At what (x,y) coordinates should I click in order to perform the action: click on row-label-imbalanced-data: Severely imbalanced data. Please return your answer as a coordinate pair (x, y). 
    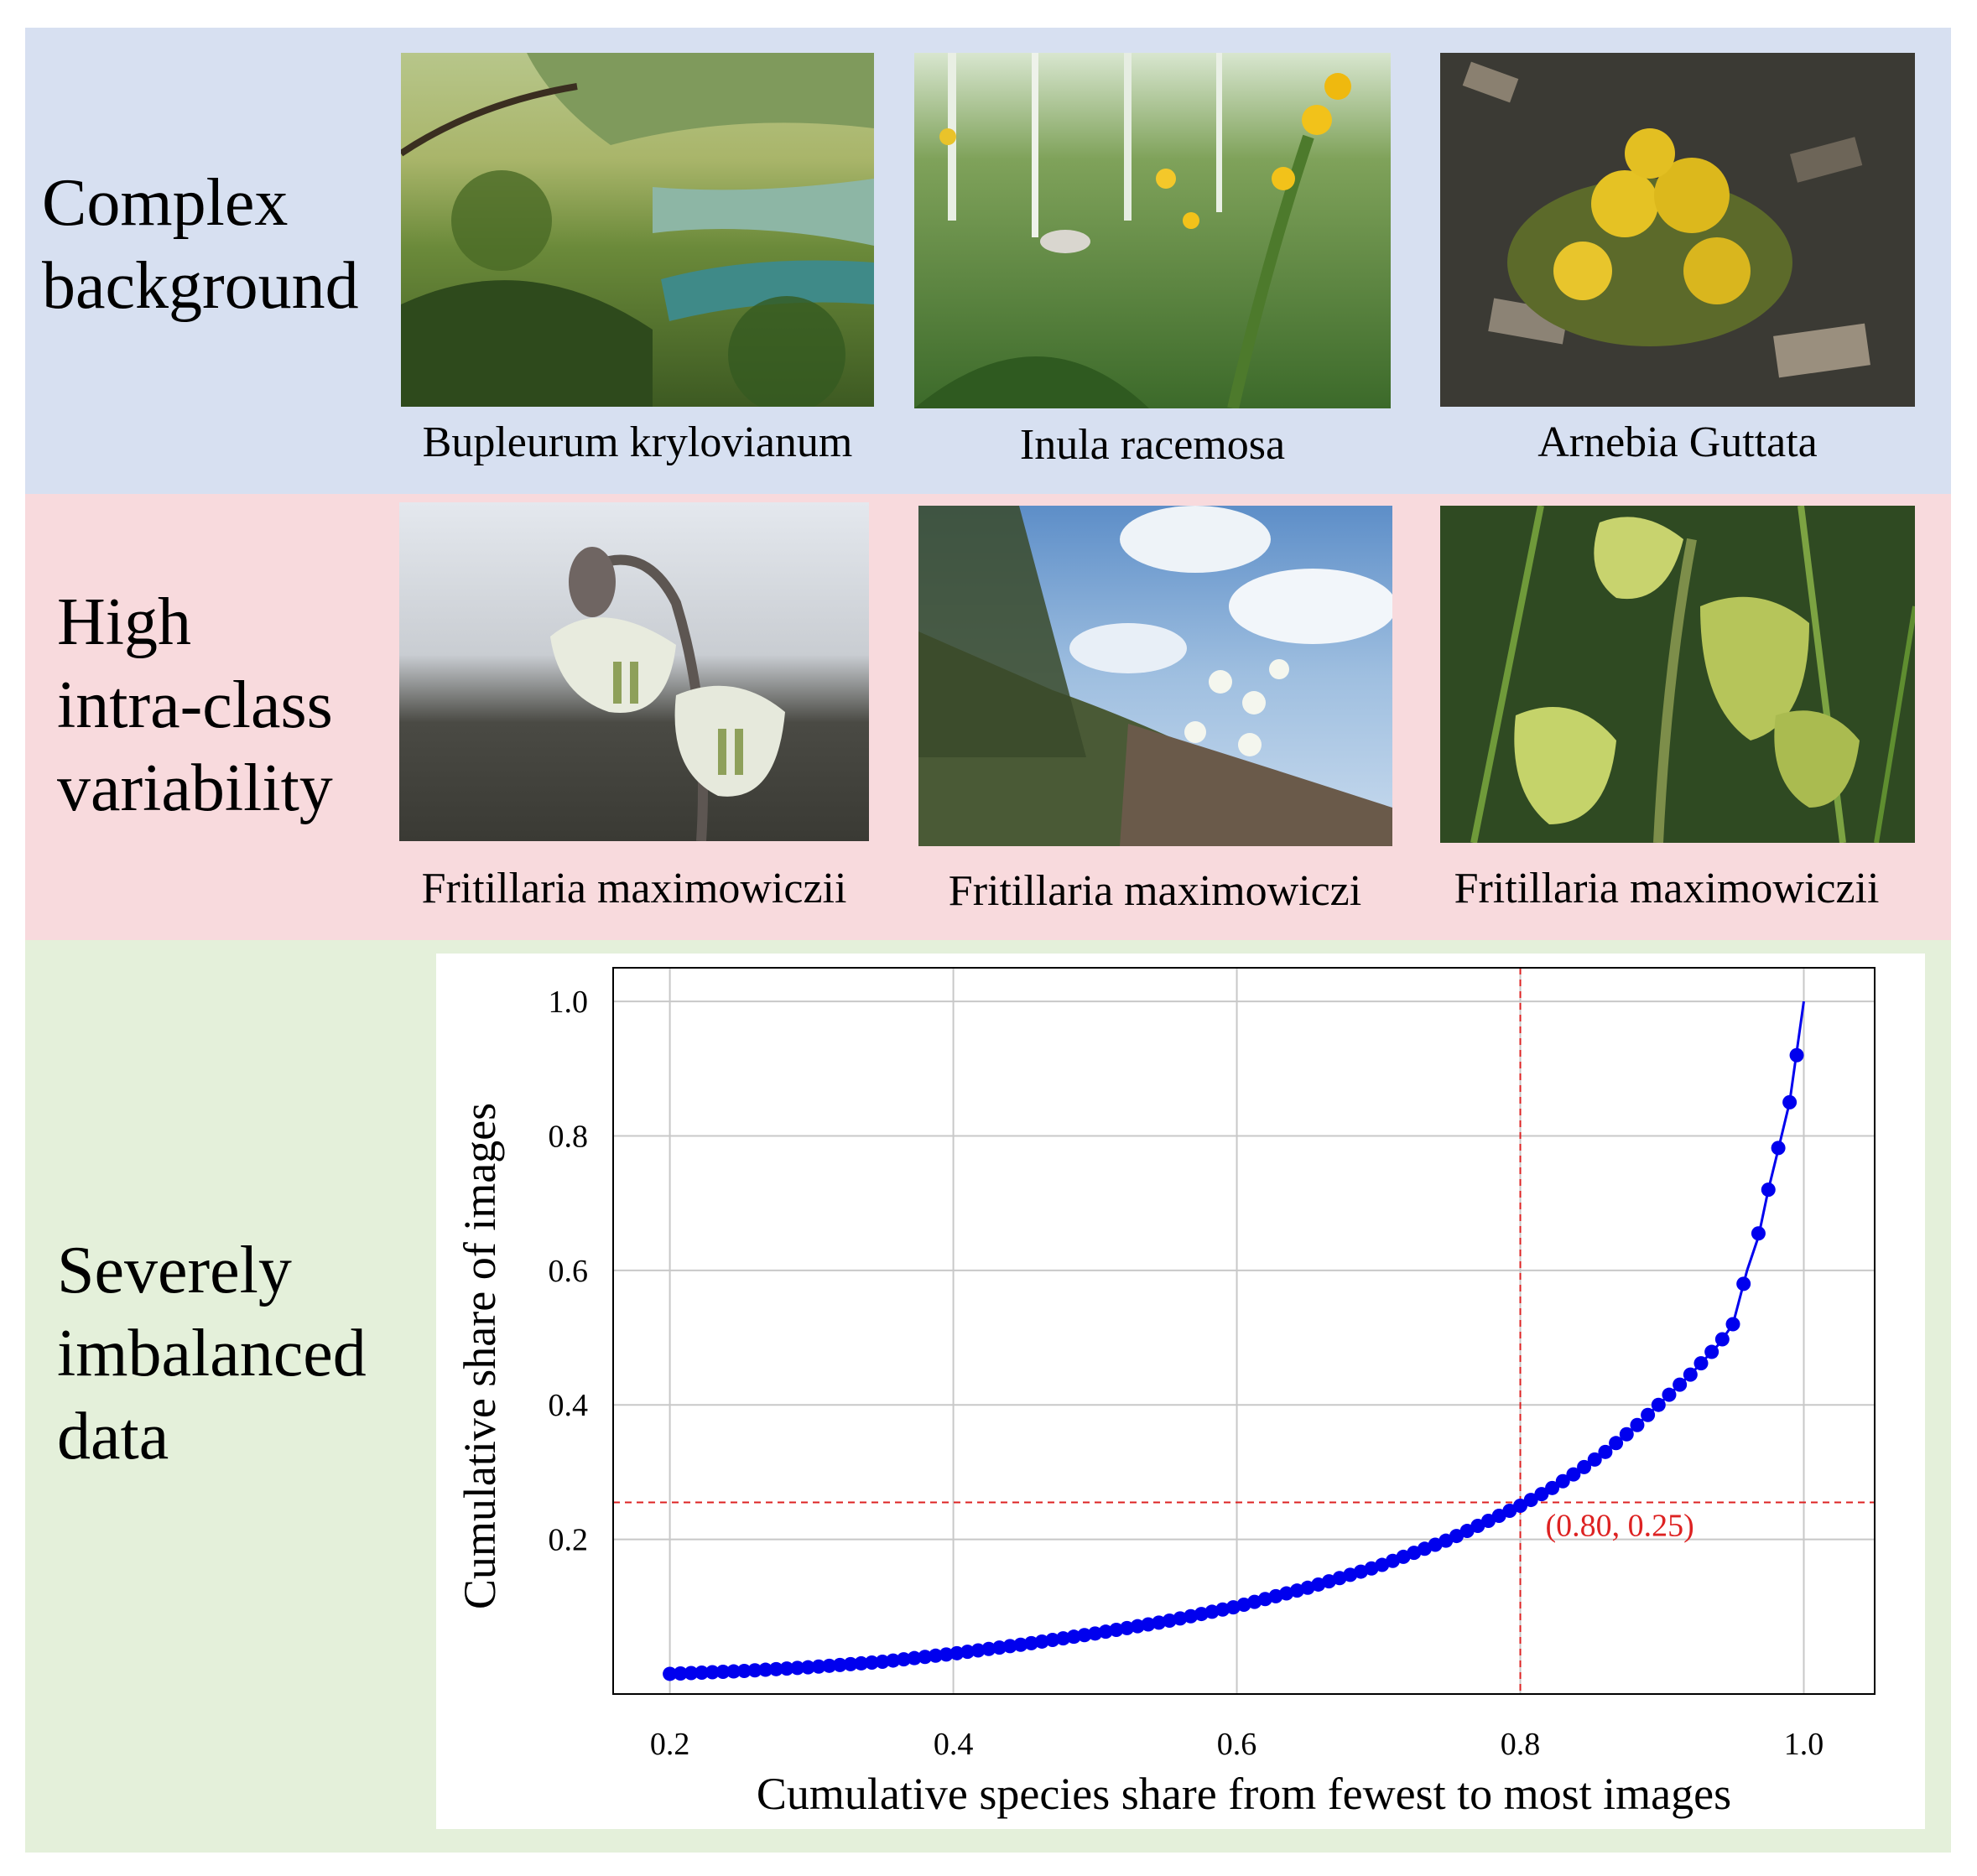
    Looking at the image, I should click on (212, 1354).